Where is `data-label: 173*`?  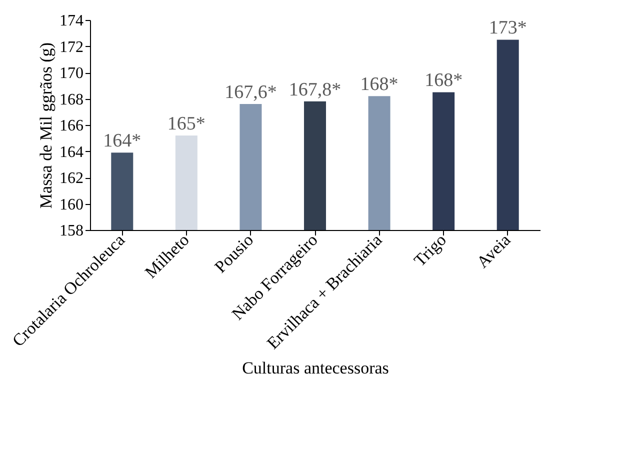 data-label: 173* is located at coordinates (507, 28).